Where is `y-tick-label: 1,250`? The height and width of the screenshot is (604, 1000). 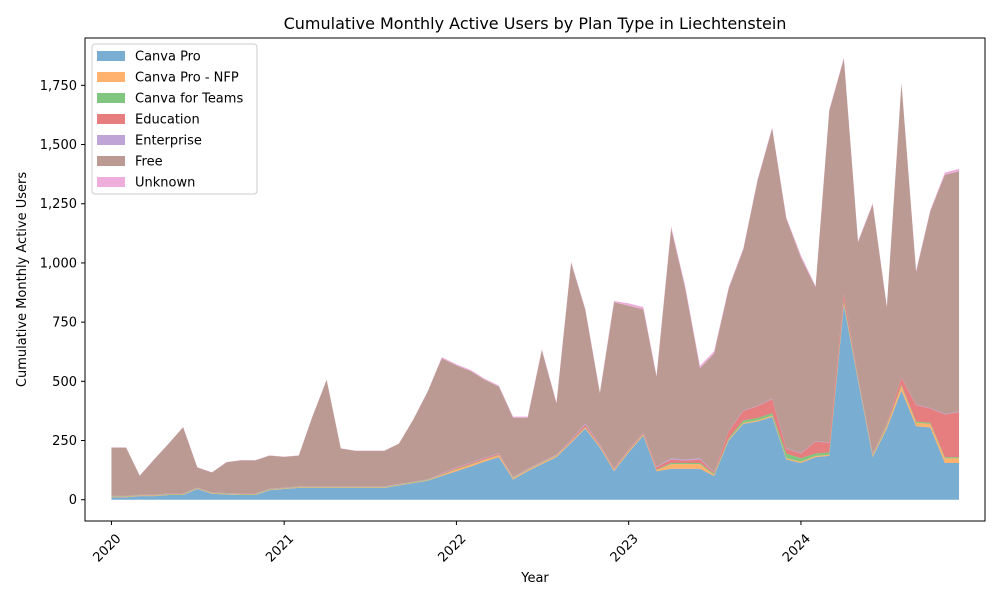
y-tick-label: 1,250 is located at coordinates (58, 204).